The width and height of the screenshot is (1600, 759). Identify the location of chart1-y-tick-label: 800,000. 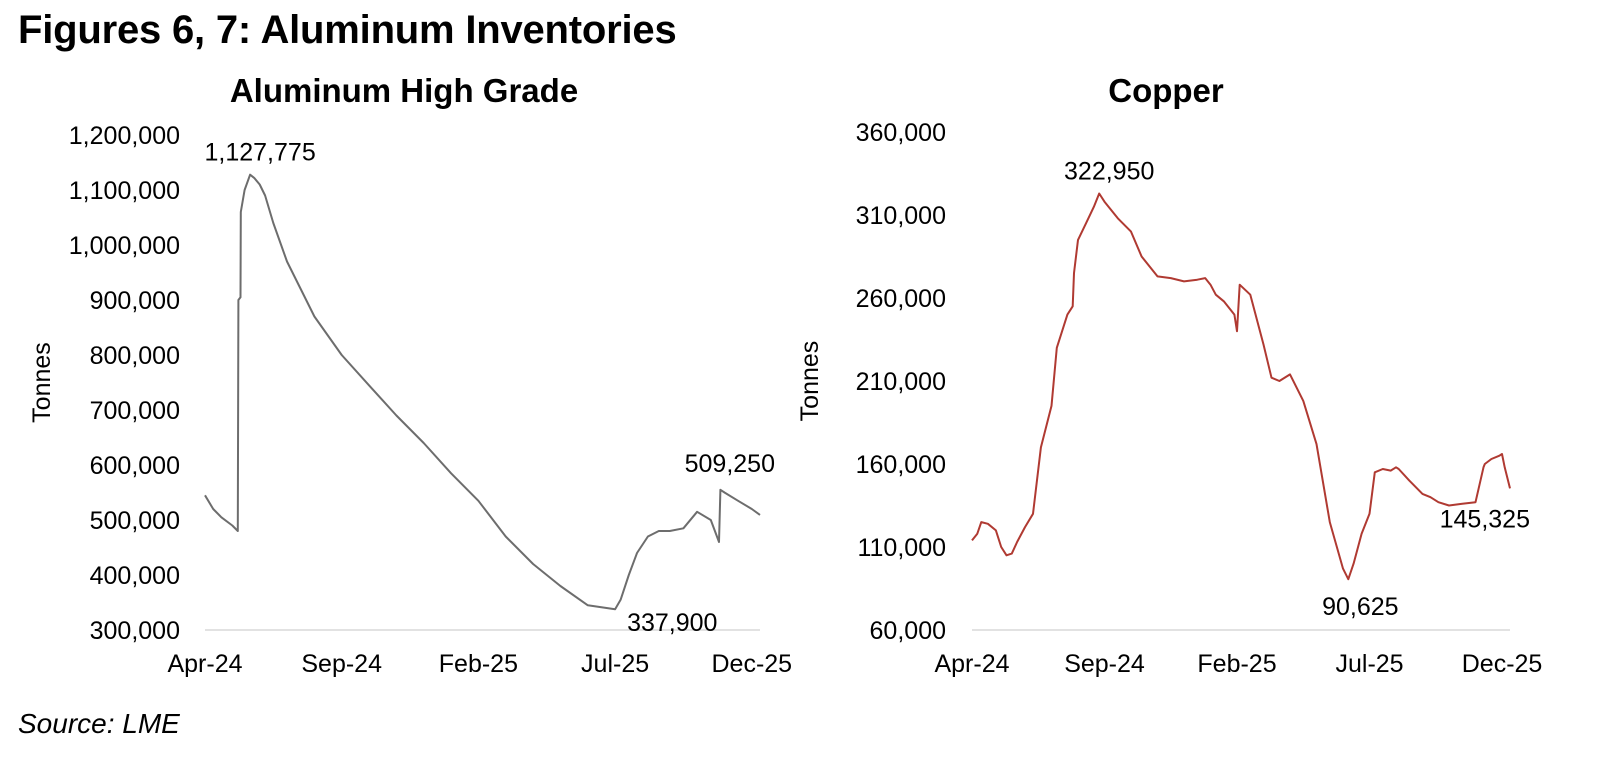
(135, 356).